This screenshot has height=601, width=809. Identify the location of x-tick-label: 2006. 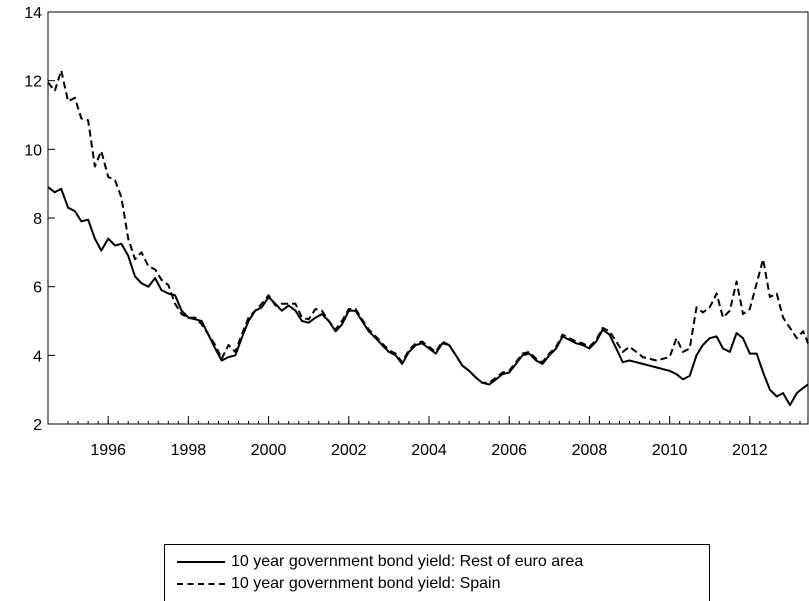
(509, 450).